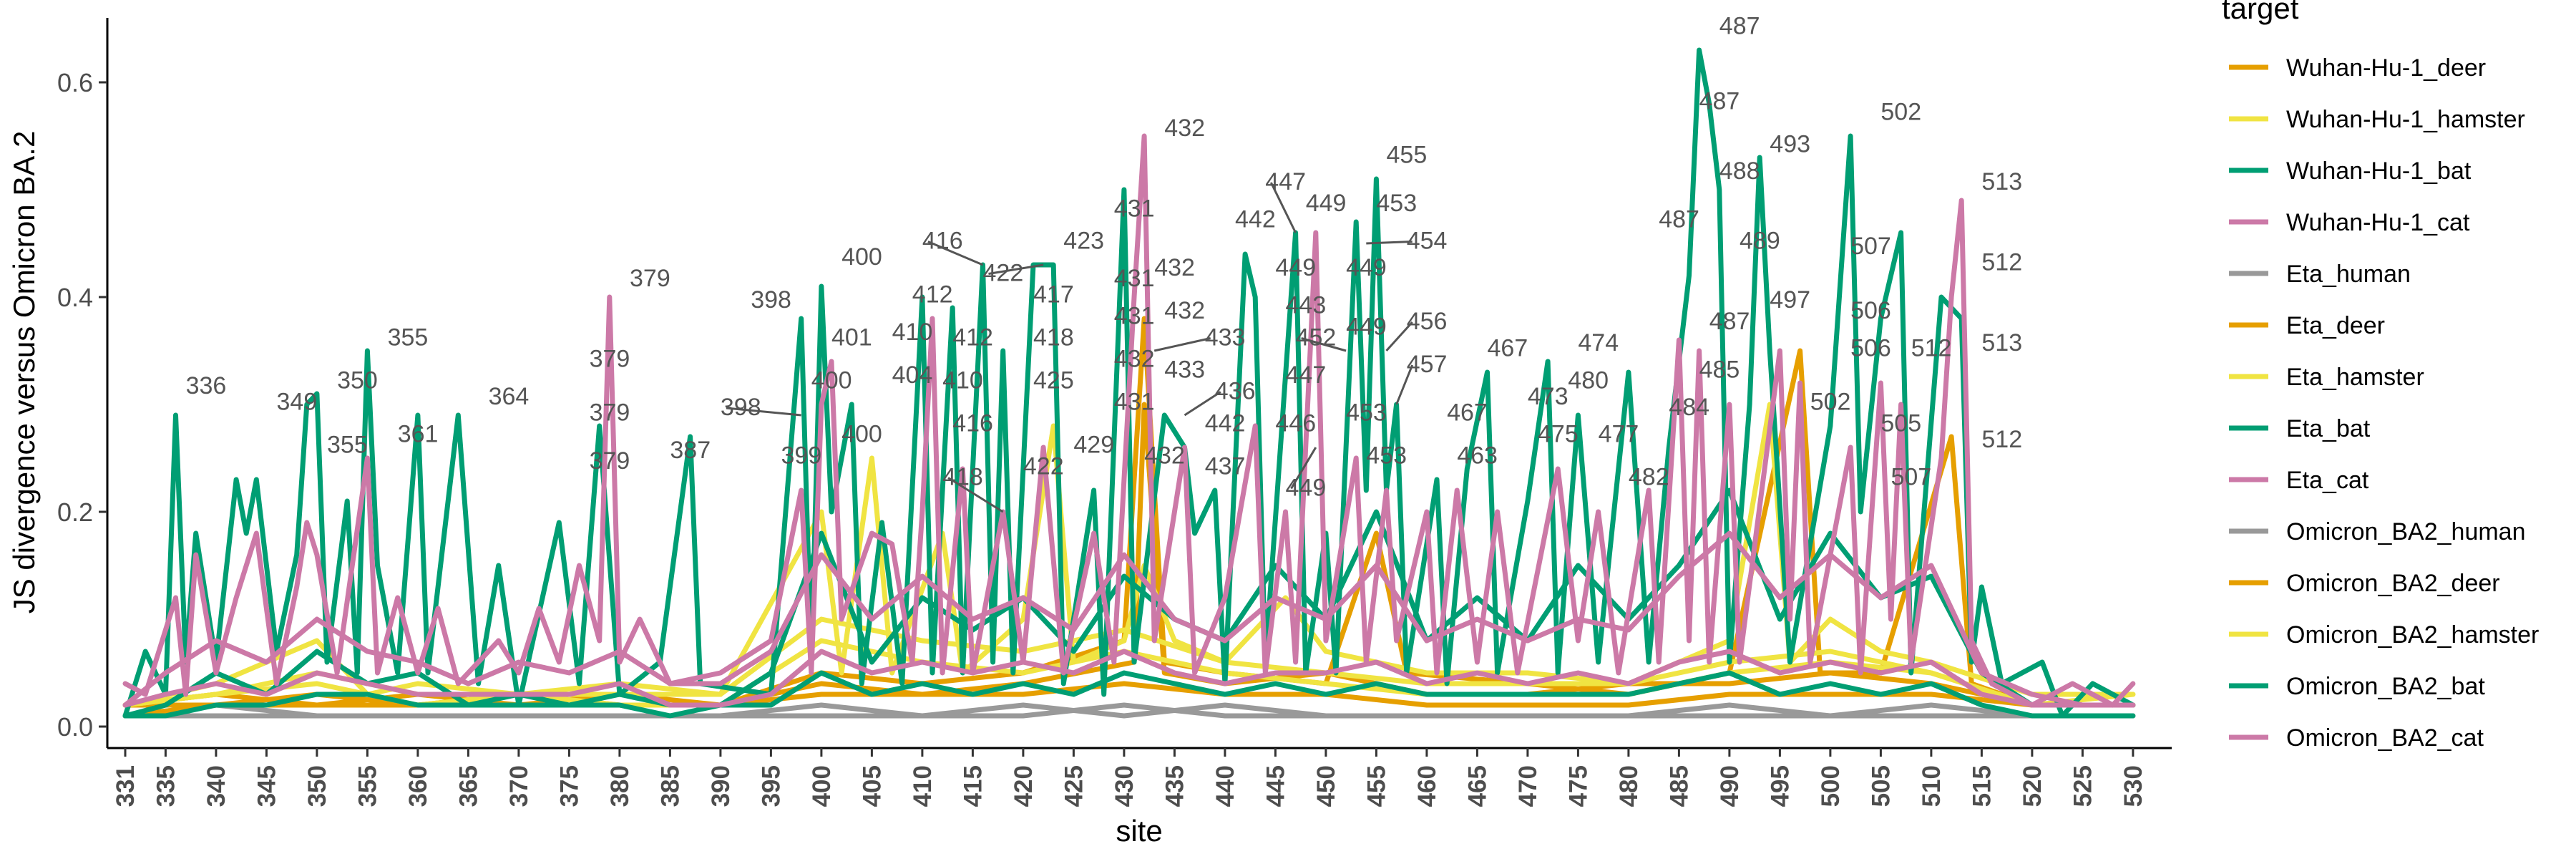  Describe the element at coordinates (610, 413) in the screenshot. I see `site-annotation-label: 379` at that location.